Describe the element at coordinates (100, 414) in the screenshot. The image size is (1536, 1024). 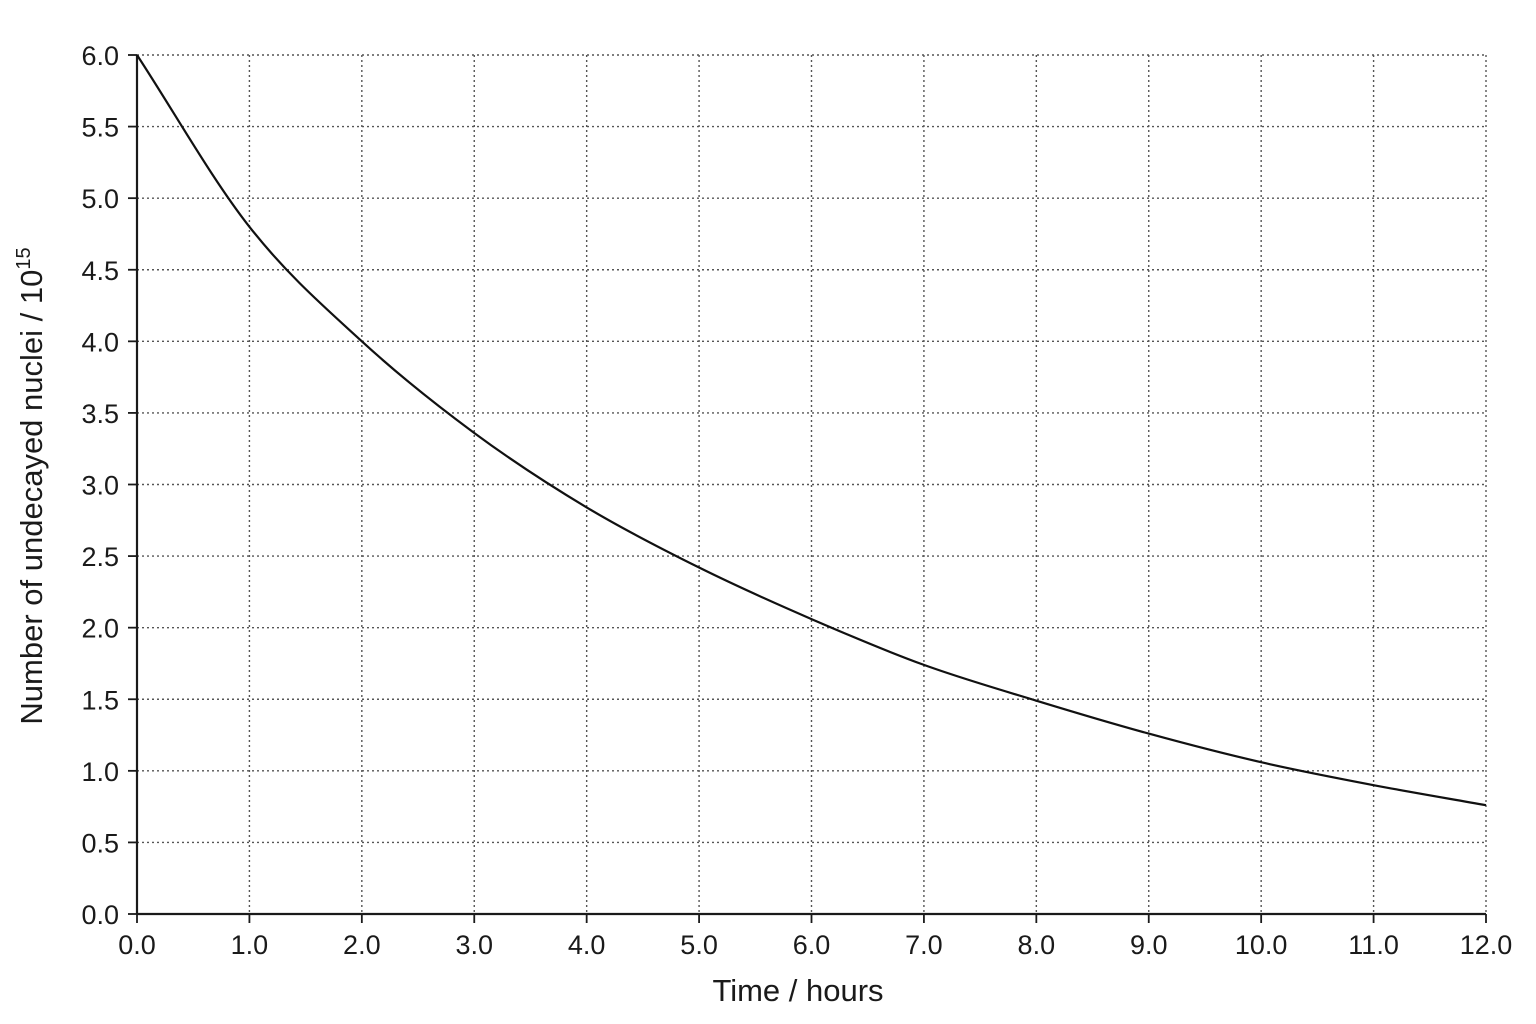
I see `y-tick-label: 3.5` at that location.